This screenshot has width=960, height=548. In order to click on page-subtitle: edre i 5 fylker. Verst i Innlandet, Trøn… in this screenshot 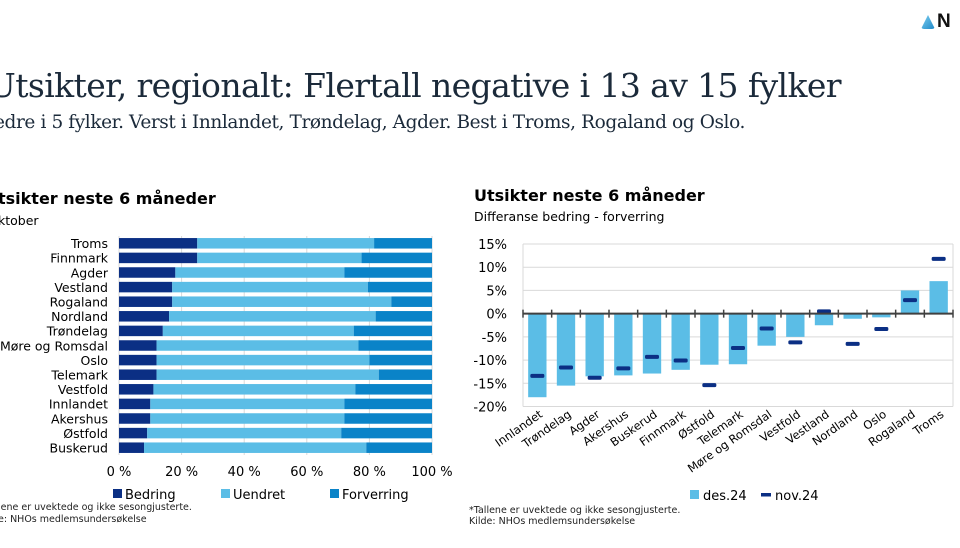, I will do `click(372, 122)`.